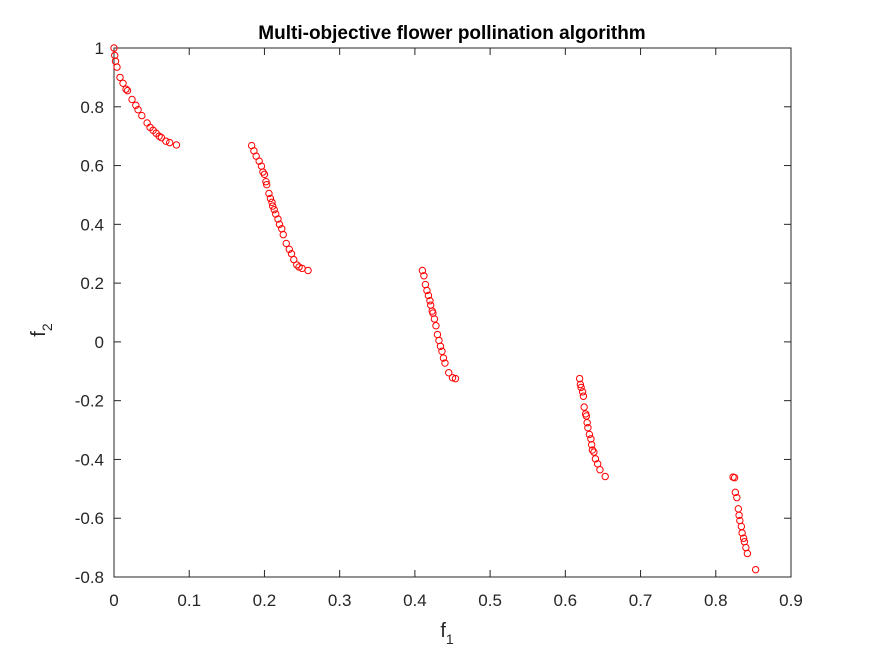  What do you see at coordinates (47, 327) in the screenshot?
I see `y-axis-label-subscript: 2` at bounding box center [47, 327].